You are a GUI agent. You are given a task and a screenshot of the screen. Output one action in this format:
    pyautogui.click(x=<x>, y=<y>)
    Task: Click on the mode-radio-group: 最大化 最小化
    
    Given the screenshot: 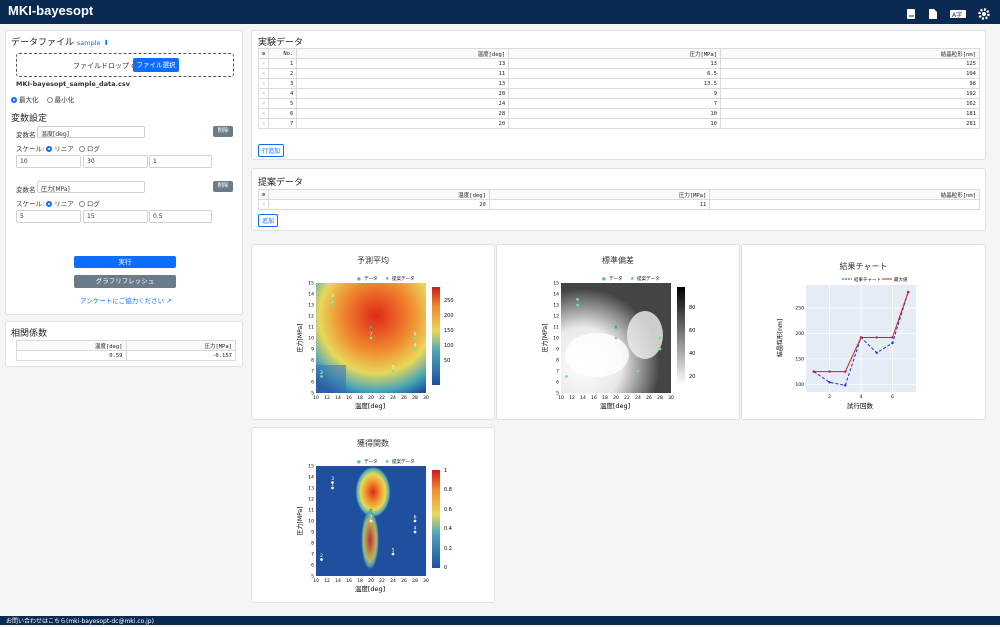 What is the action you would take?
    pyautogui.click(x=42, y=99)
    